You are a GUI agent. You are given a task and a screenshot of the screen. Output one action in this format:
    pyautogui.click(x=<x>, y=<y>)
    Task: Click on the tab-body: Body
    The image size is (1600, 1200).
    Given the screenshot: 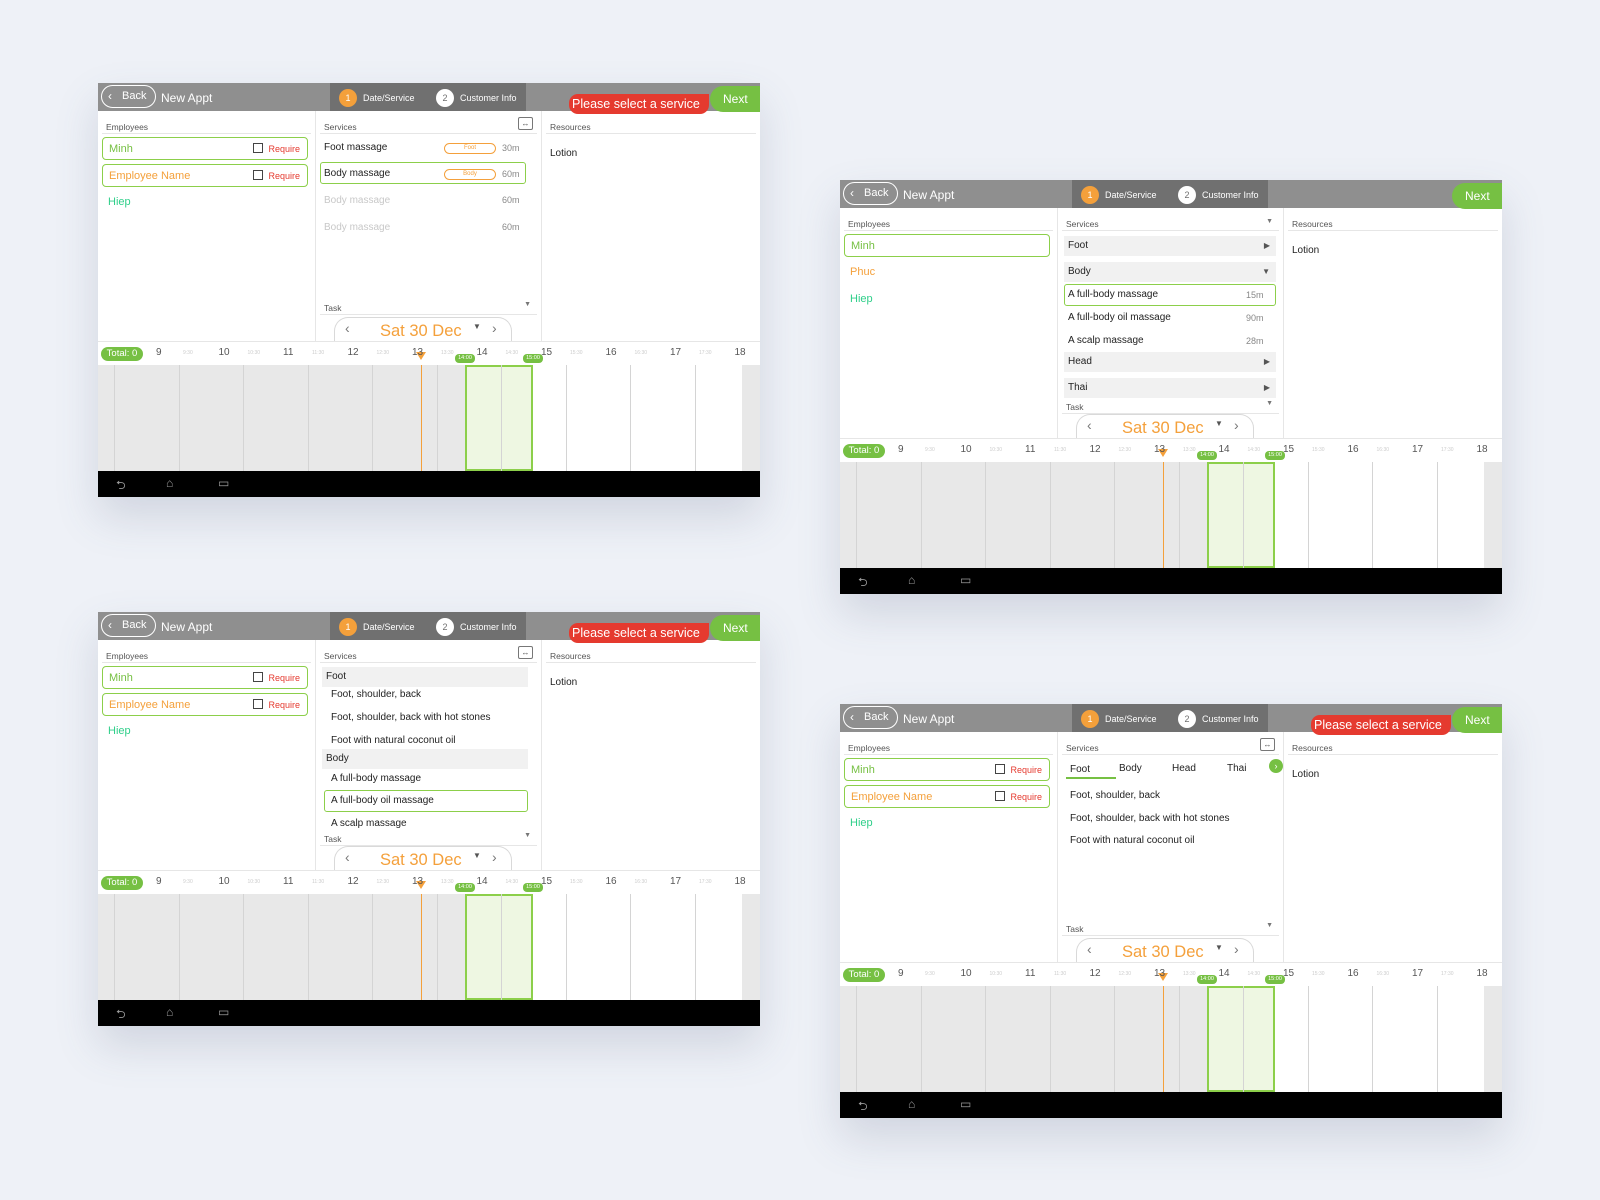 What is the action you would take?
    pyautogui.click(x=1130, y=768)
    